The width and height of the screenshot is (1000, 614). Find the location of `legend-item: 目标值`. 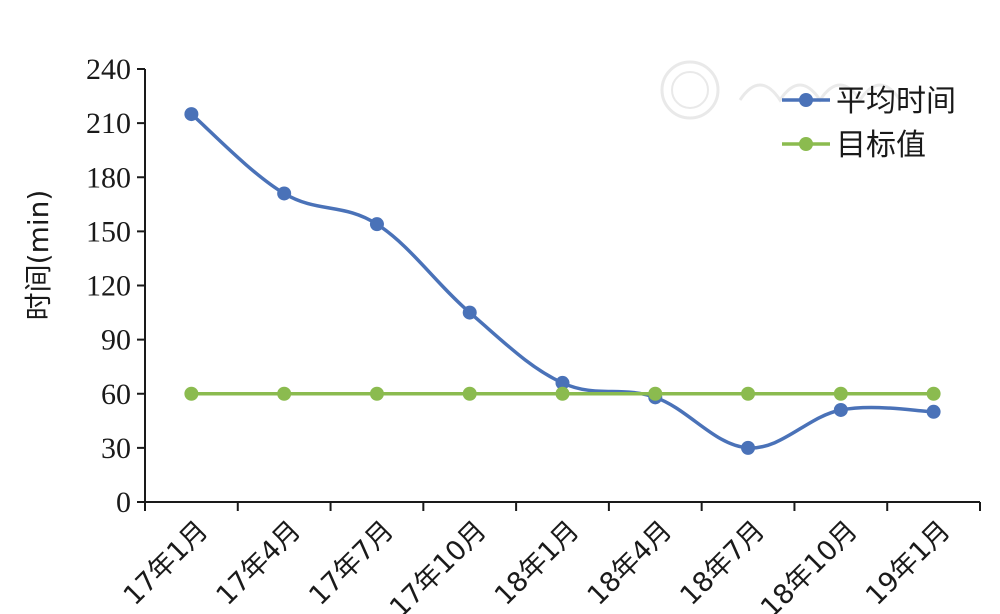

legend-item: 目标值 is located at coordinates (854, 145).